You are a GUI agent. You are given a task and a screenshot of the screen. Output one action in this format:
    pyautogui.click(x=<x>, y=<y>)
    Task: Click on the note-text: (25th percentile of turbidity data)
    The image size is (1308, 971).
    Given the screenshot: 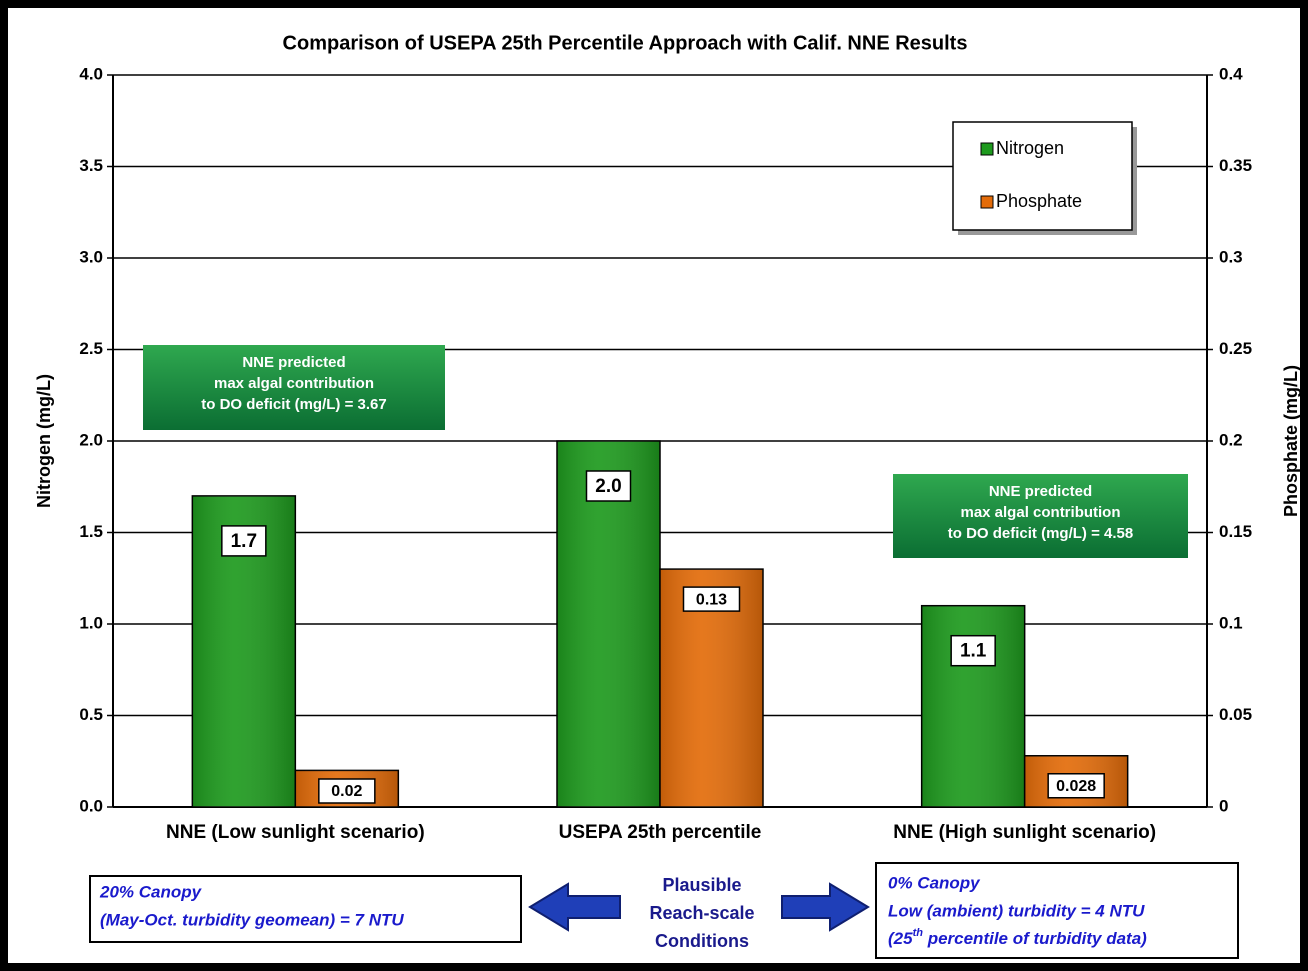 What is the action you would take?
    pyautogui.click(x=1017, y=938)
    